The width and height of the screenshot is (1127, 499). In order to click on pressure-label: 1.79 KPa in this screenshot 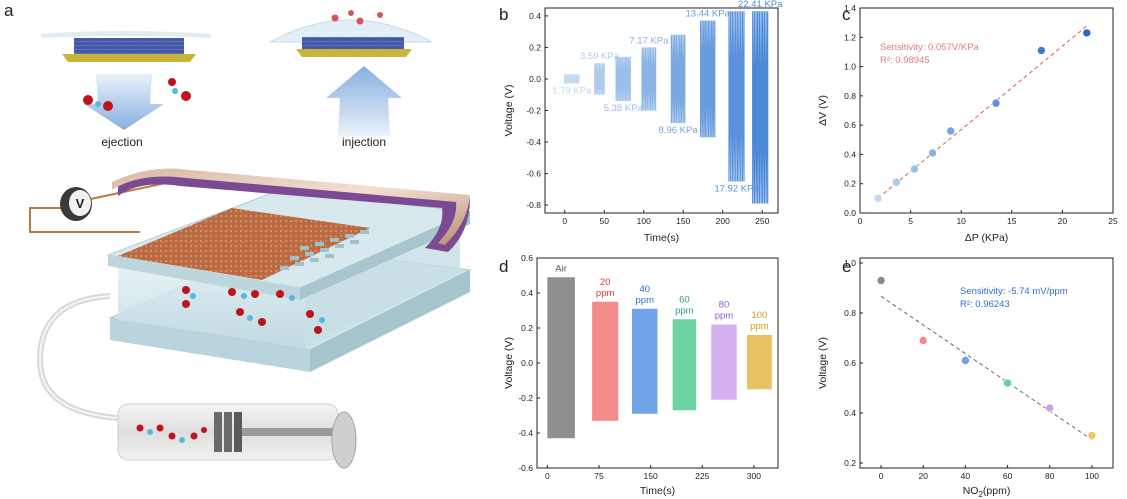, I will do `click(572, 91)`.